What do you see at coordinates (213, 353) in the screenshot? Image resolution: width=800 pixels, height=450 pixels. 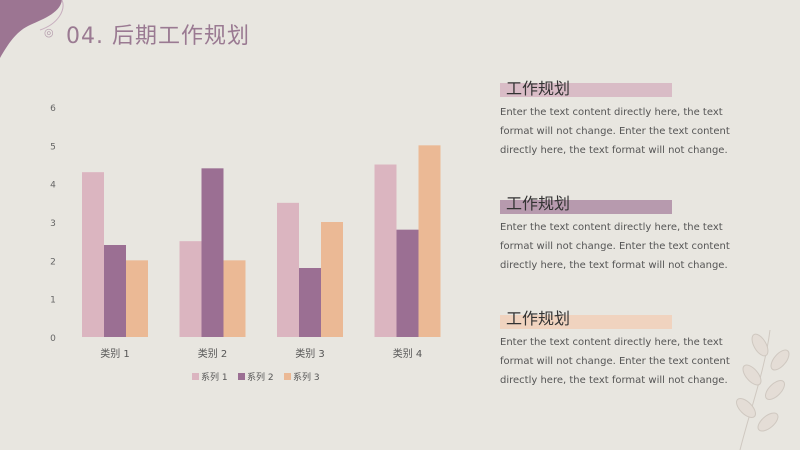 I see `x-tick-label: 类别 2` at bounding box center [213, 353].